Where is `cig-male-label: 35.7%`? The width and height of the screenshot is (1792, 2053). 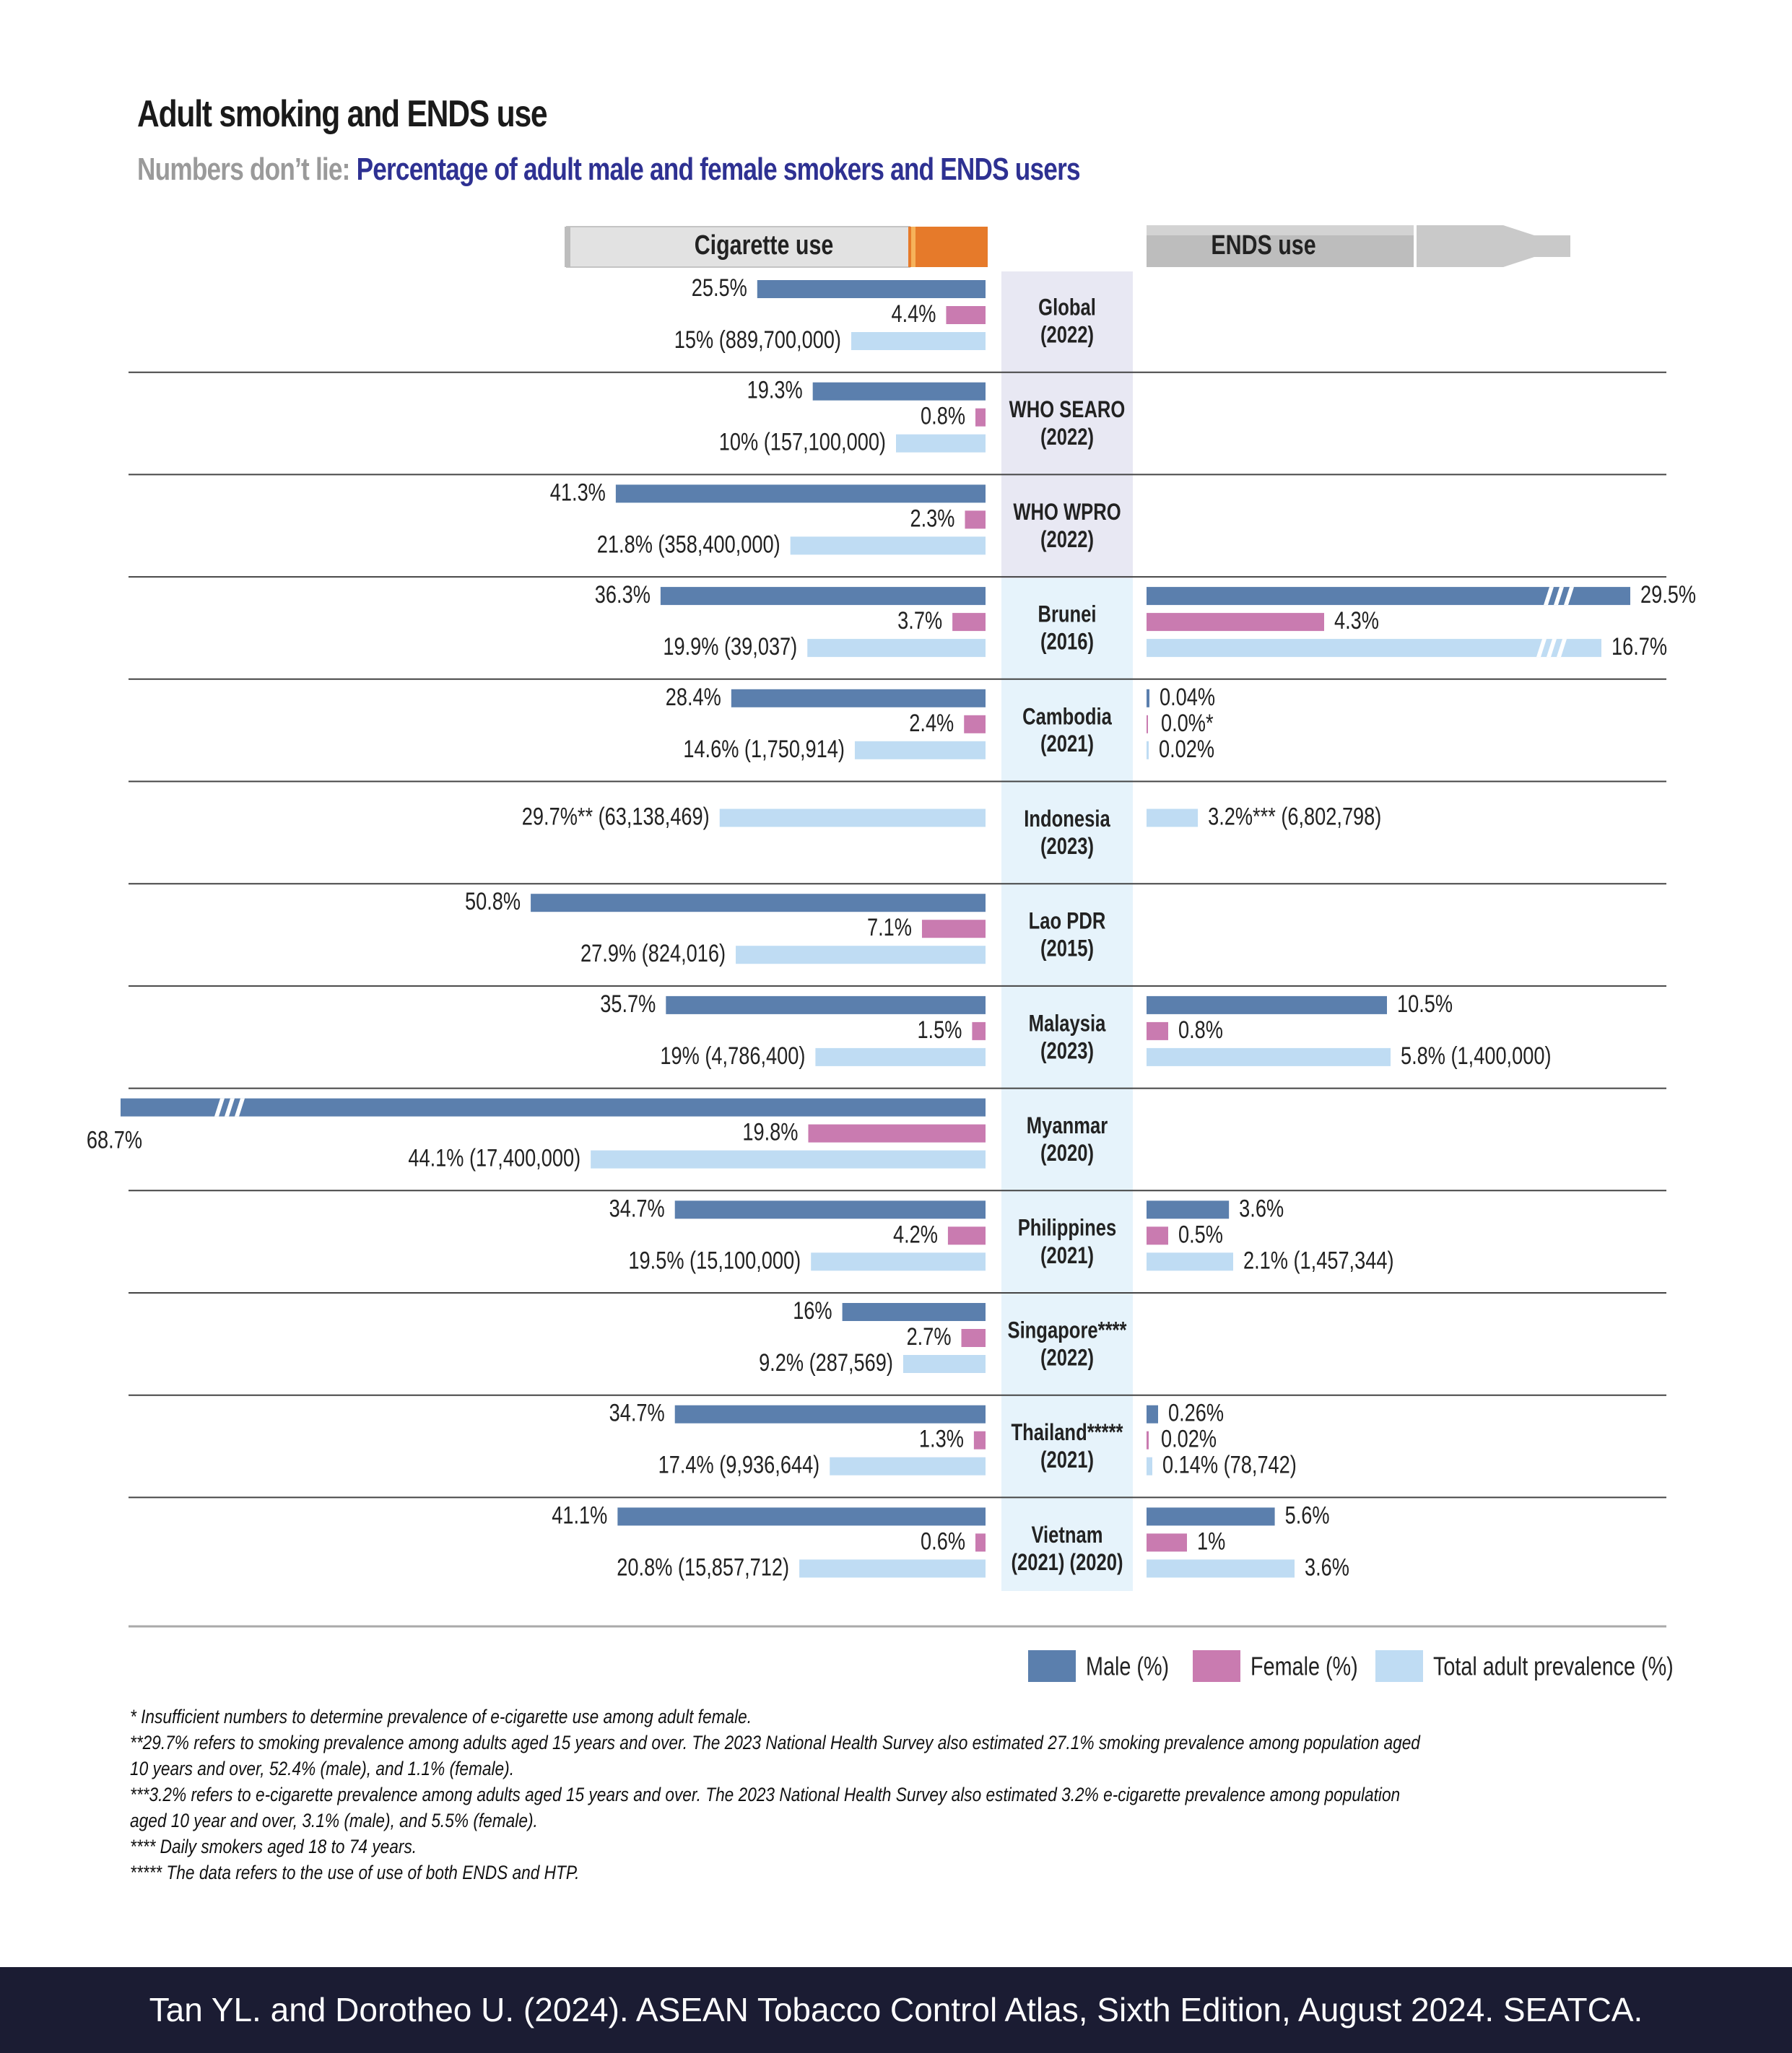
cig-male-label: 35.7% is located at coordinates (628, 1004).